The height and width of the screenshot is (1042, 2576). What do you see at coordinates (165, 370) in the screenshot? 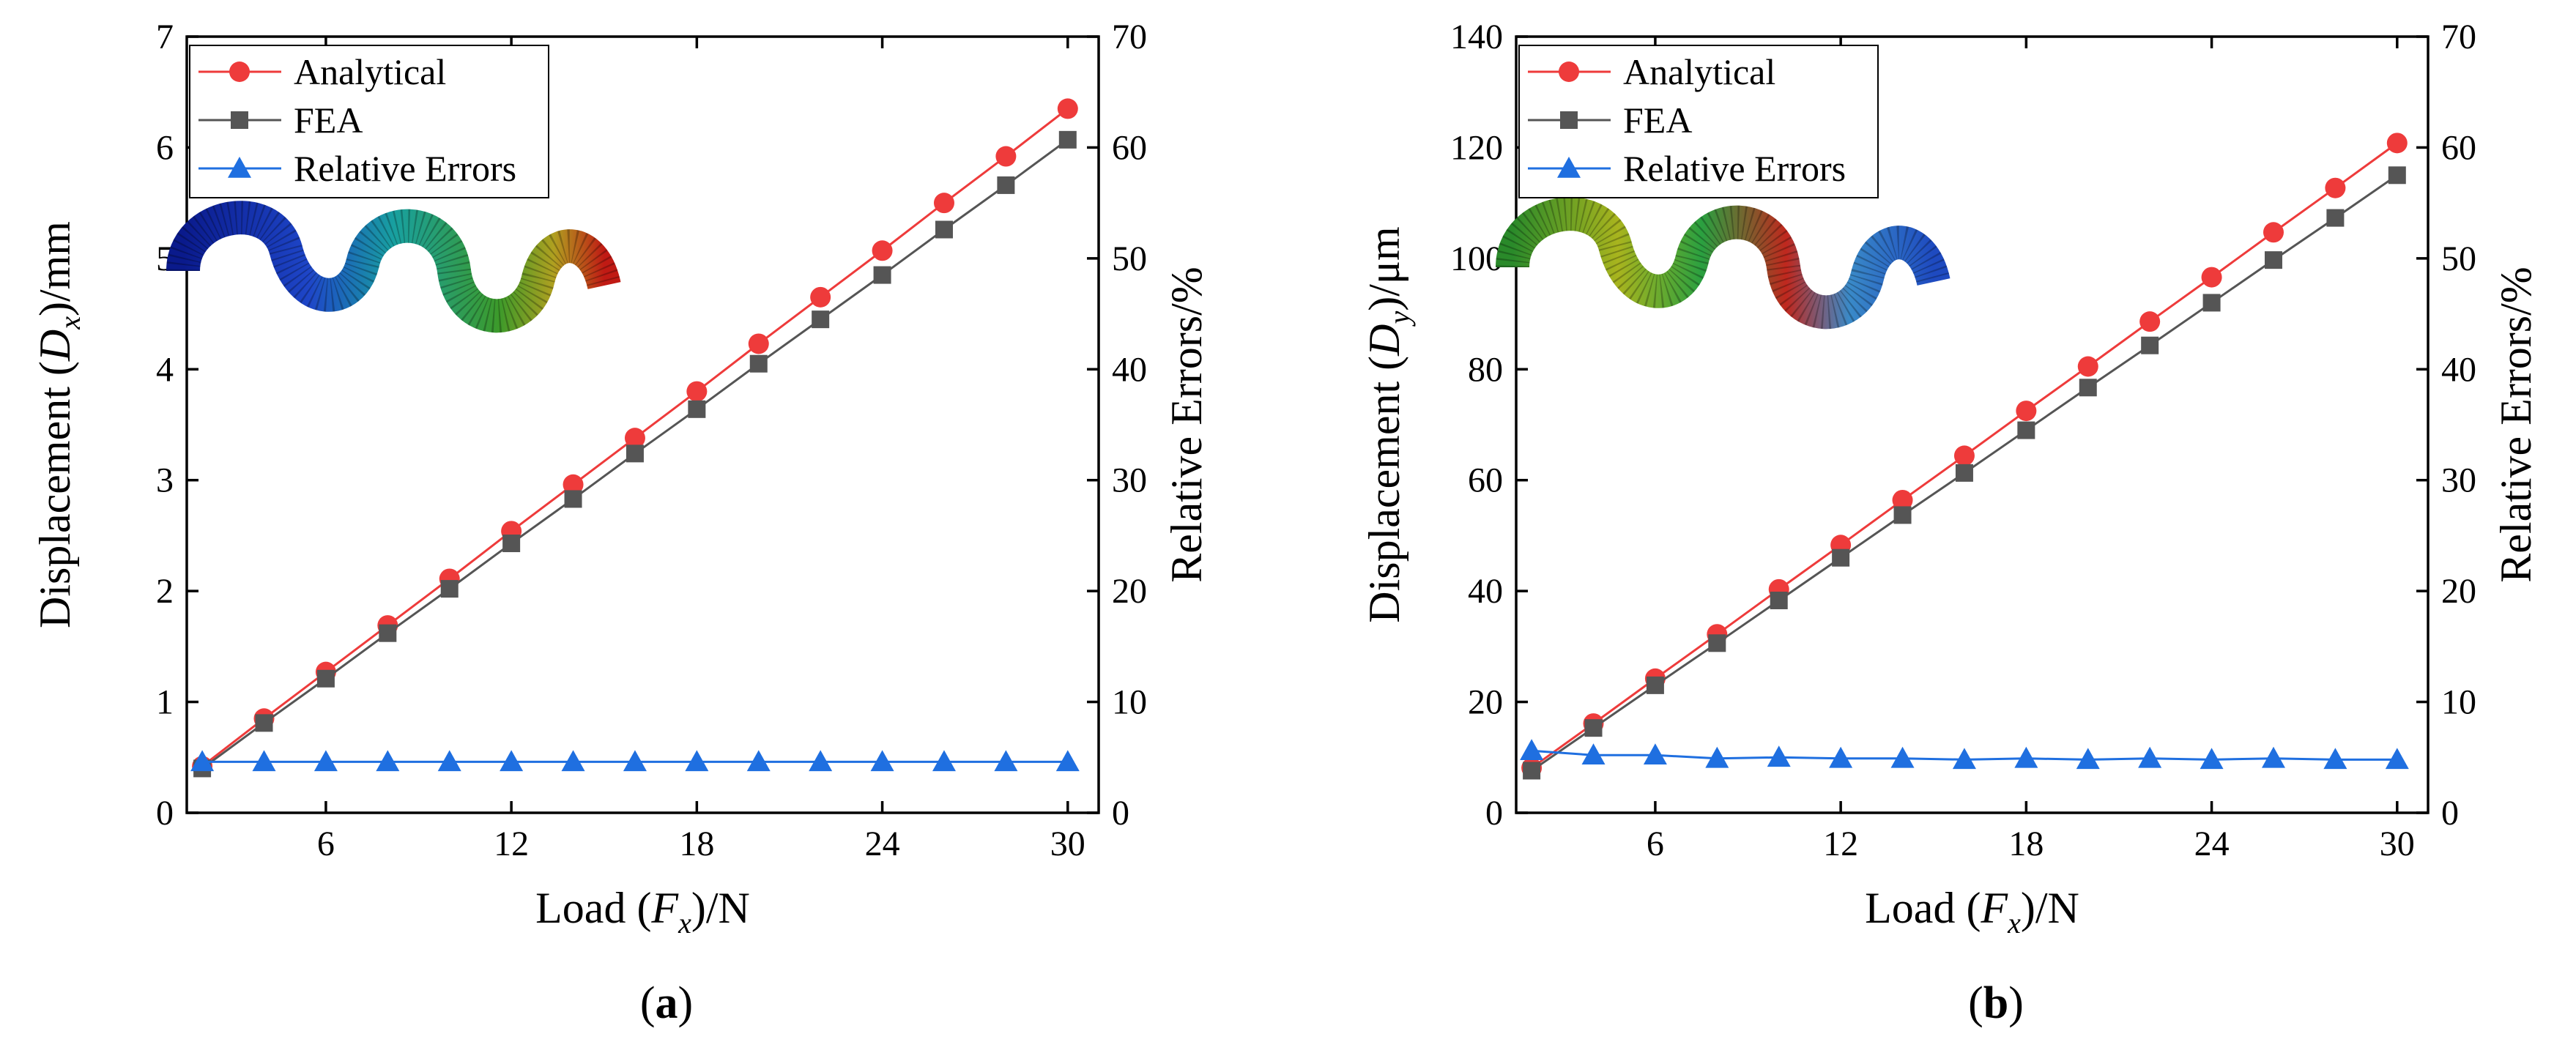
I see `y-left-tick-label: 4` at bounding box center [165, 370].